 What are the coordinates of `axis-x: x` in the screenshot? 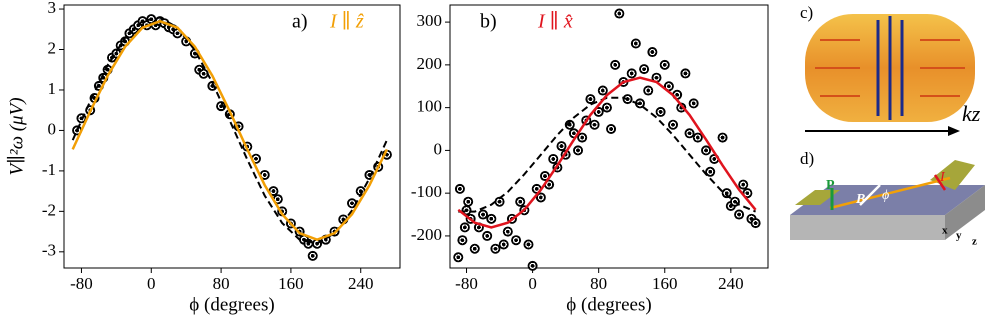 It's located at (945, 231).